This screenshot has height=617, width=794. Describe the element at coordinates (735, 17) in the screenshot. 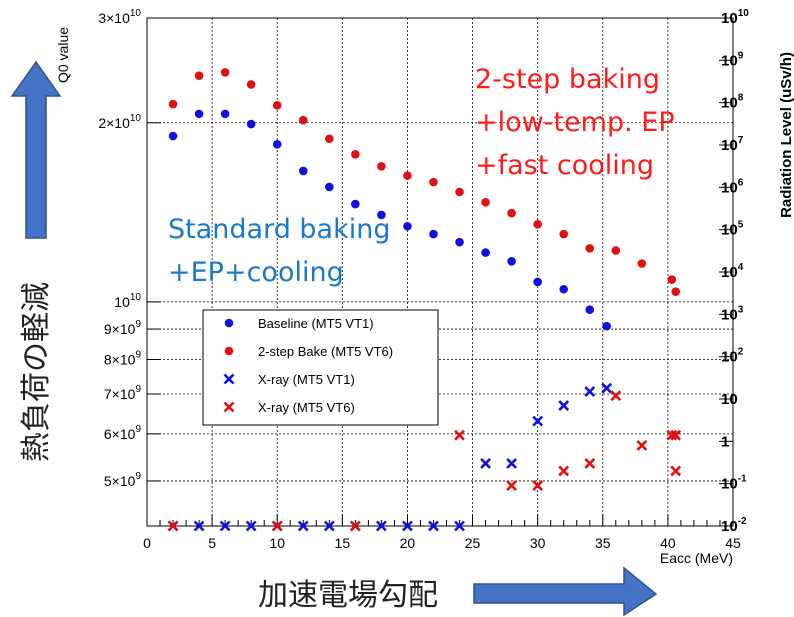

I see `y2-tick-label: 10¹⁰` at that location.